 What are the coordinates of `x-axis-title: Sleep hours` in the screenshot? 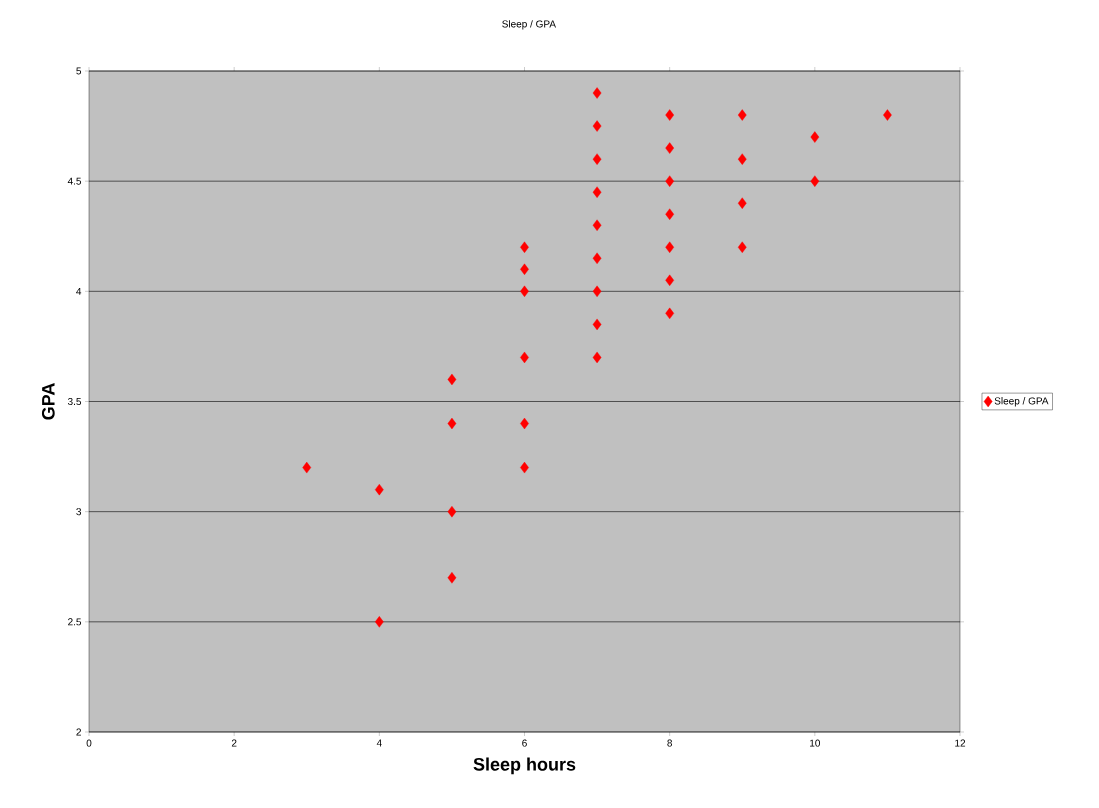 It's located at (524, 766).